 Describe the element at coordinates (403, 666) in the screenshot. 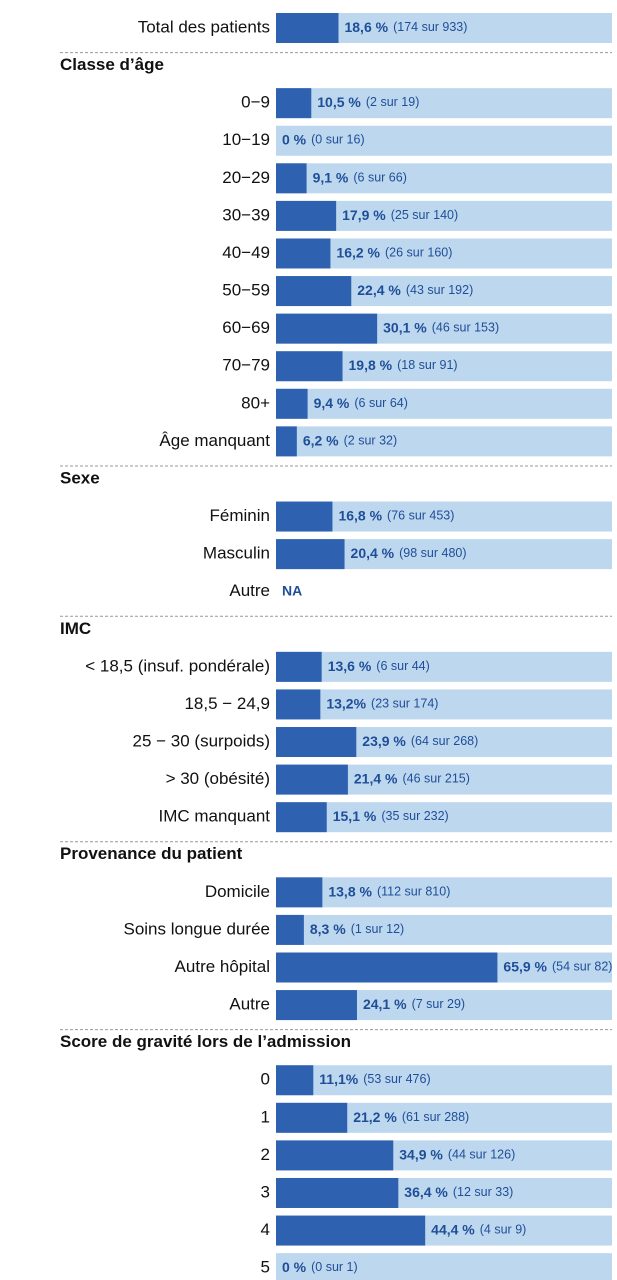

I see `value-label-count: (6 sur 44)` at that location.